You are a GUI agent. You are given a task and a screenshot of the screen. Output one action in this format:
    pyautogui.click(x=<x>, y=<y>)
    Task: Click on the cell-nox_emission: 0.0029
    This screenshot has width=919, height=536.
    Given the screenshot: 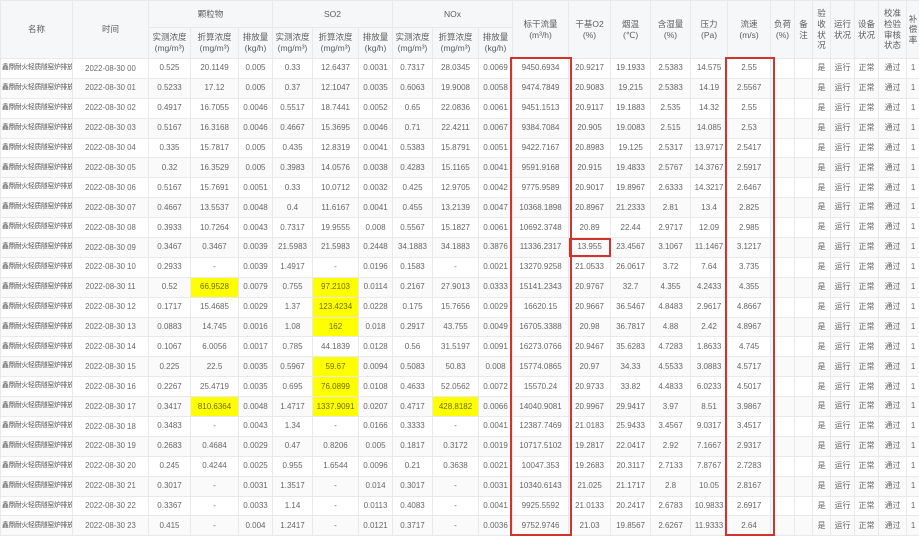 What is the action you would take?
    pyautogui.click(x=496, y=307)
    